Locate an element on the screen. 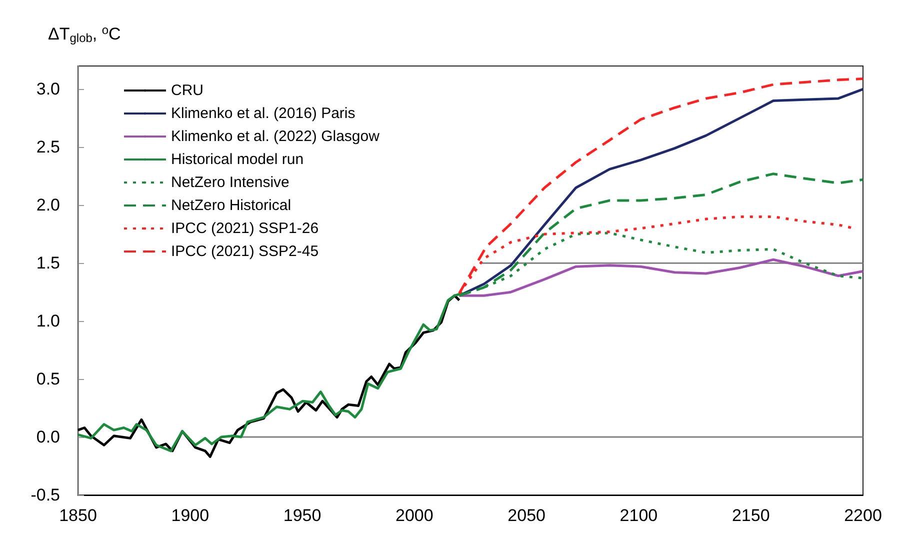 This screenshot has height=546, width=898. y-tick-label: 0.0 is located at coordinates (48, 437).